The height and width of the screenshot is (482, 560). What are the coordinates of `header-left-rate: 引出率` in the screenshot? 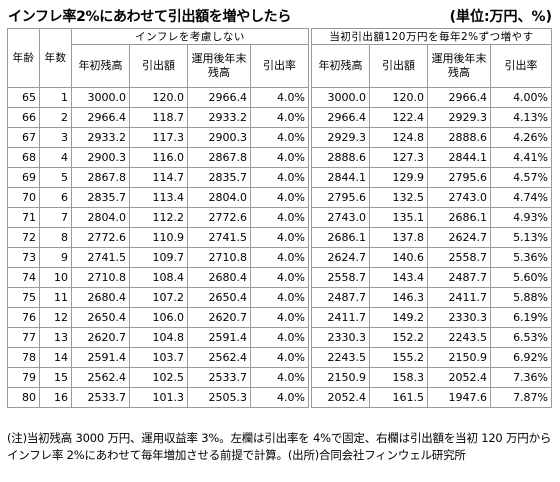 It's located at (279, 66).